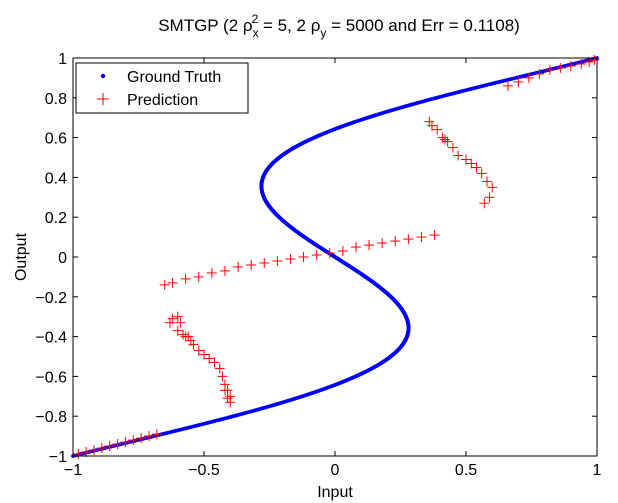 Image resolution: width=618 pixels, height=503 pixels. Describe the element at coordinates (62, 59) in the screenshot. I see `y-tick-label: 1` at that location.